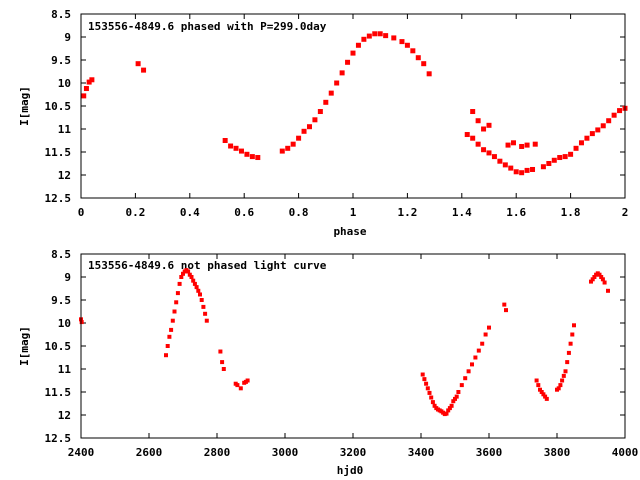 This screenshot has width=640, height=480. Describe the element at coordinates (407, 212) in the screenshot. I see `x-tick-label: 1.2` at that location.